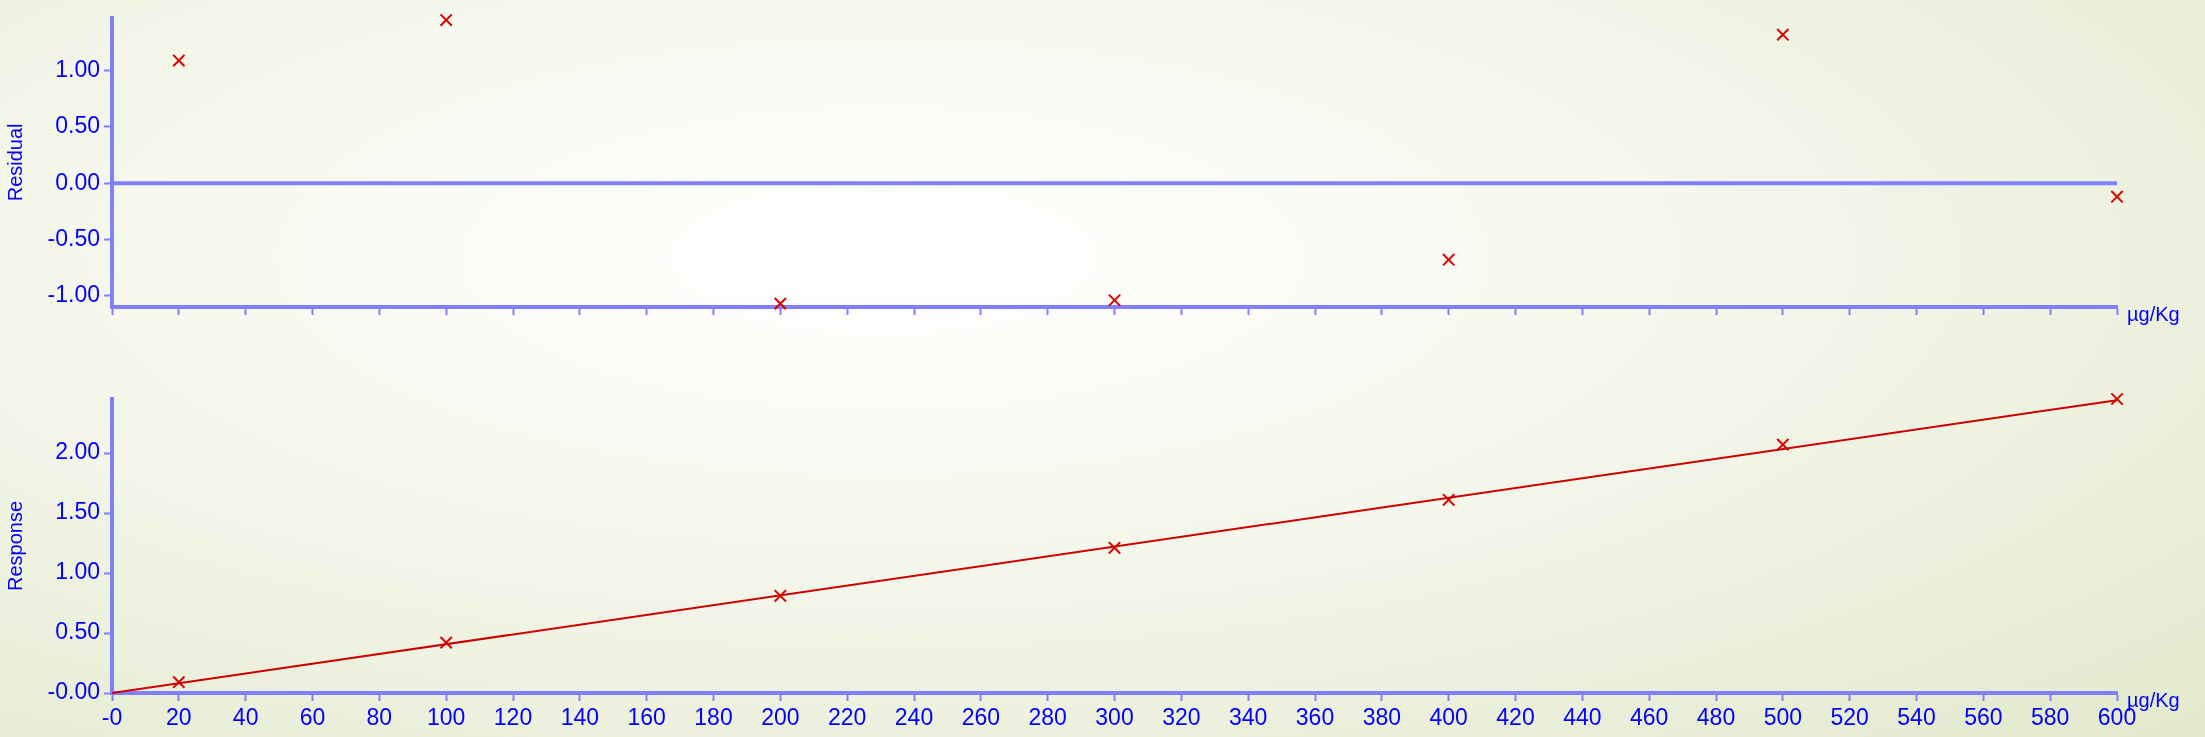 The height and width of the screenshot is (737, 2205). What do you see at coordinates (1315, 717) in the screenshot?
I see `x-tick-label: 360` at bounding box center [1315, 717].